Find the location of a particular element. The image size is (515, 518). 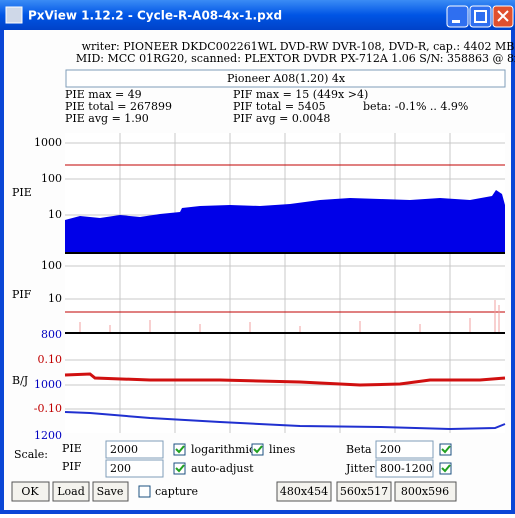

save-button is located at coordinates (110, 491).